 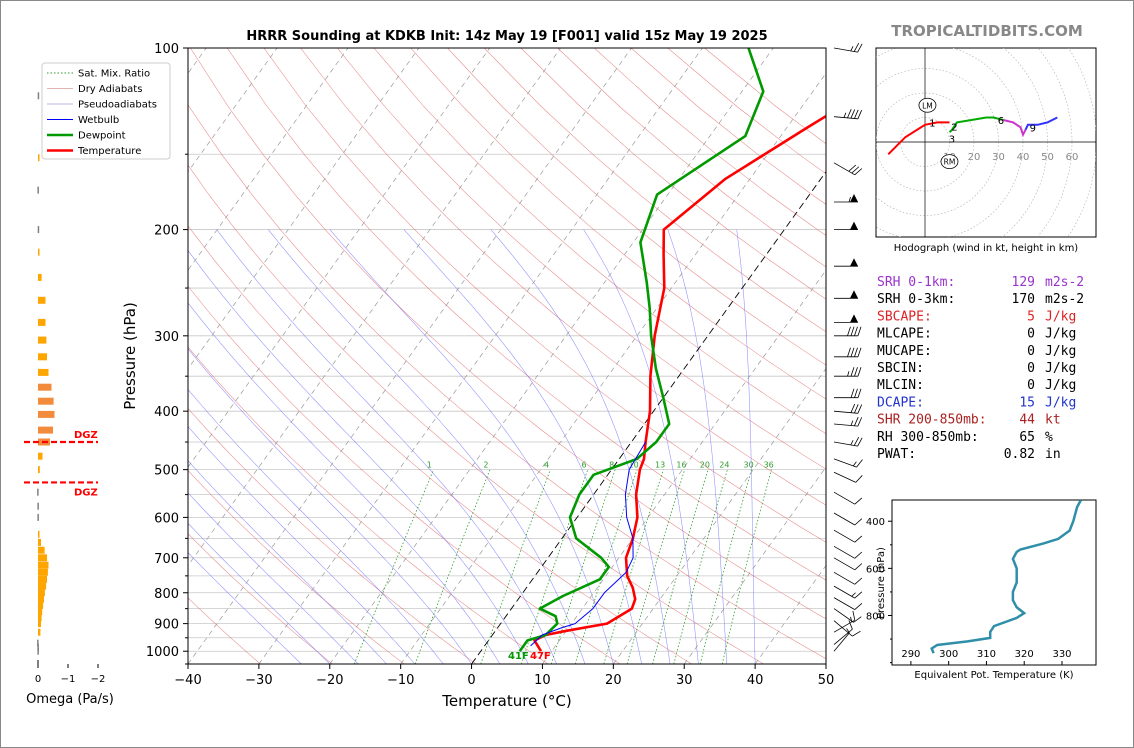 I want to click on mixing-ratio-label: 10, so click(x=634, y=465).